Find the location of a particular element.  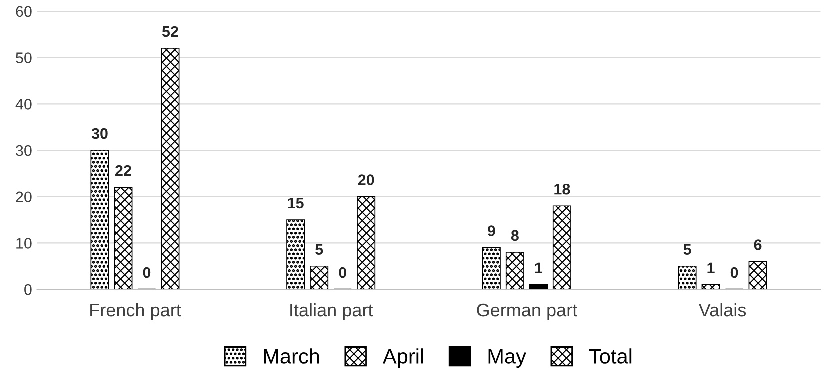

legend-label: Total is located at coordinates (610, 356).